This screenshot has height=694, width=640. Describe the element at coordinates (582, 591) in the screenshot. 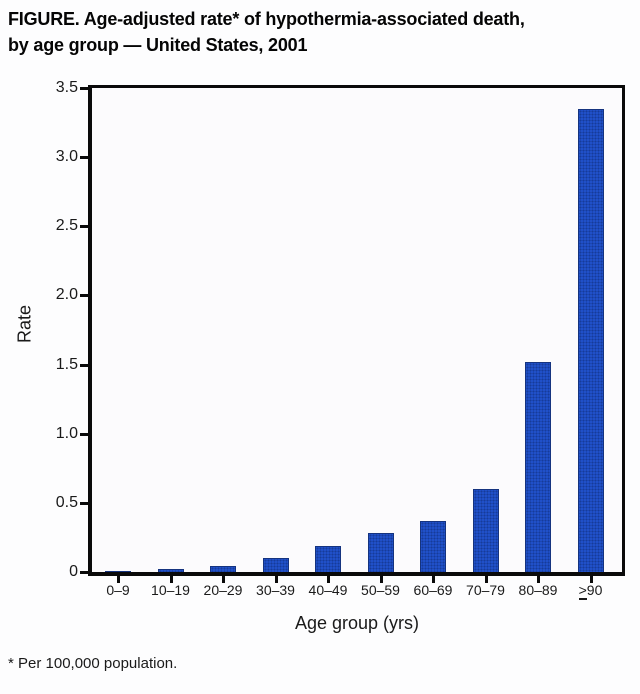

I see `geq-sign: >` at that location.